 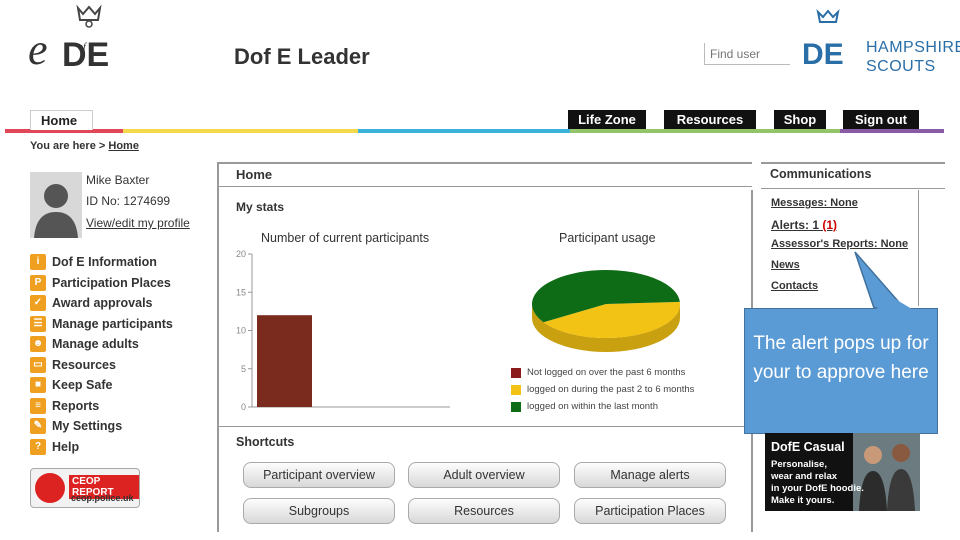 I want to click on alerts-link: Alerts: 1 (1), so click(x=804, y=225).